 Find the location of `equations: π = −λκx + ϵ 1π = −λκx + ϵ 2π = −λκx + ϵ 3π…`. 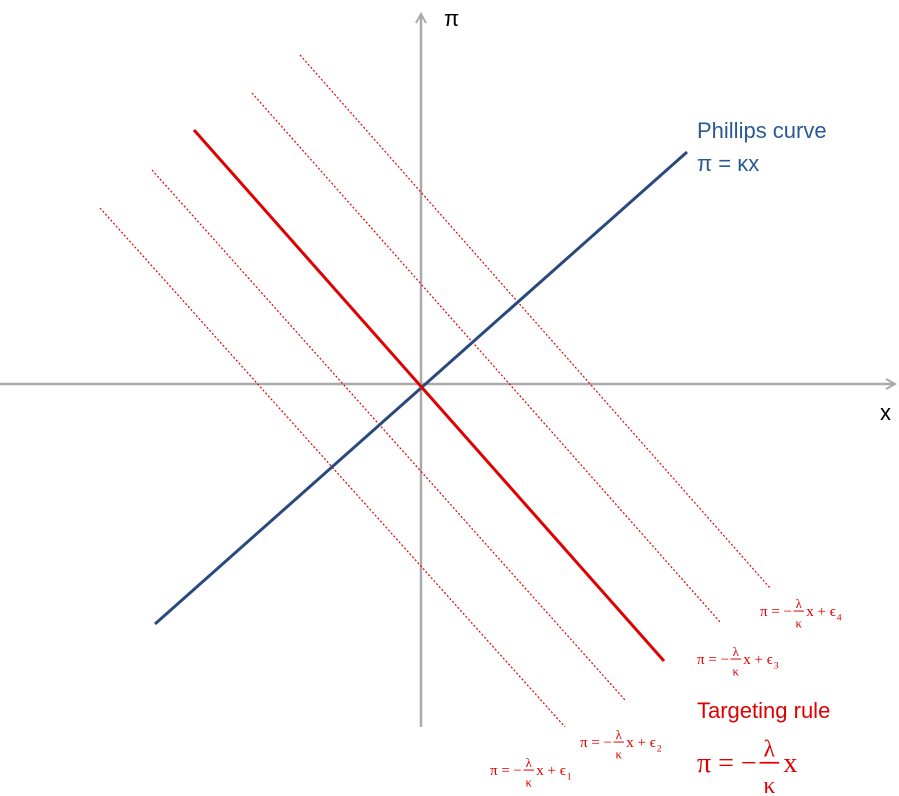

equations: π = −λκx + ϵ 1π = −λκx + ϵ 2π = −λκx + ϵ 3π… is located at coordinates (666, 696).